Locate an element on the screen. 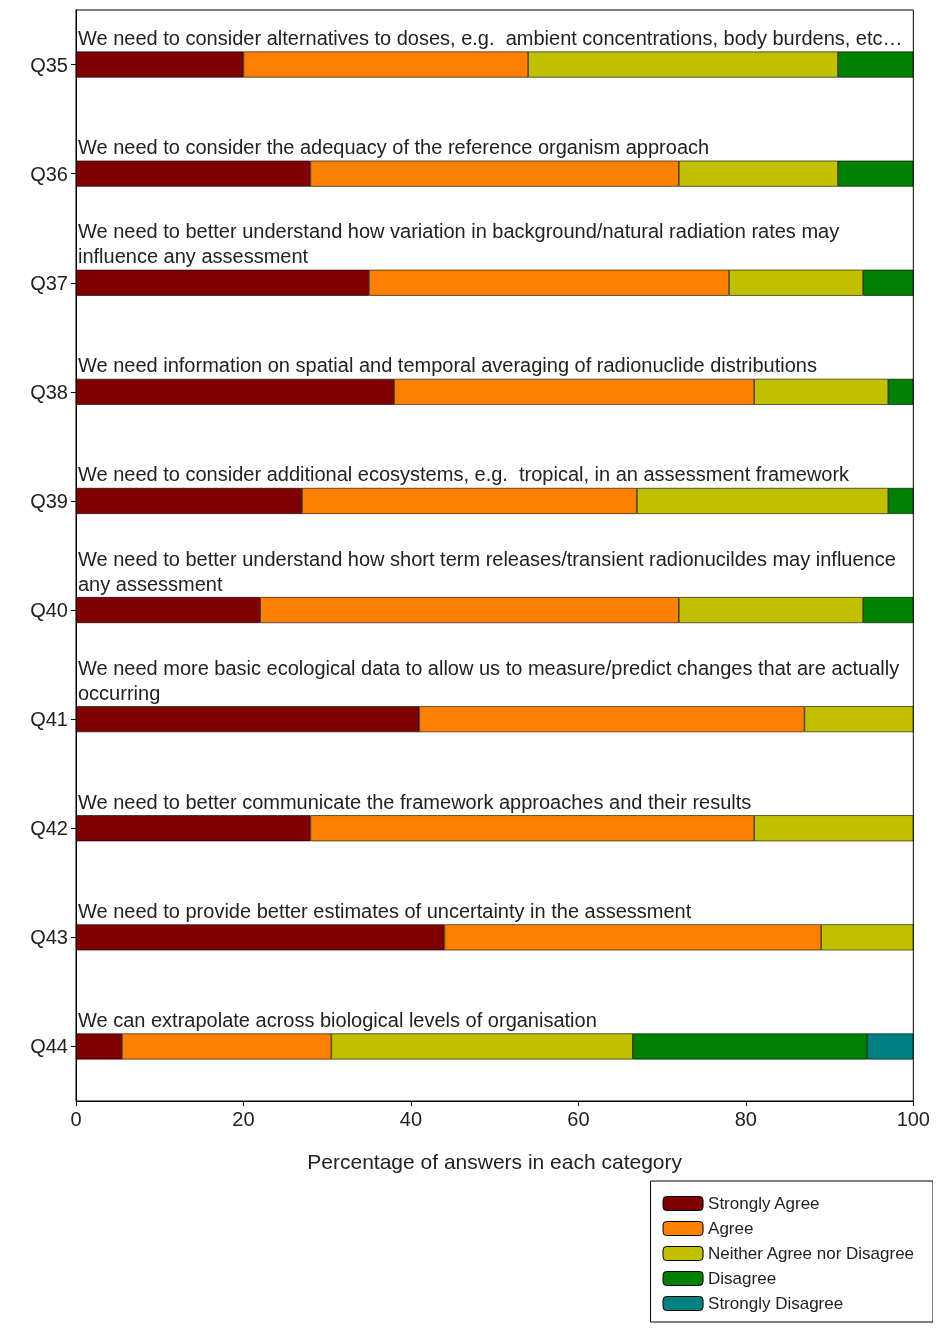 This screenshot has height=1328, width=941. y-tick-label: Q41 is located at coordinates (49, 719).